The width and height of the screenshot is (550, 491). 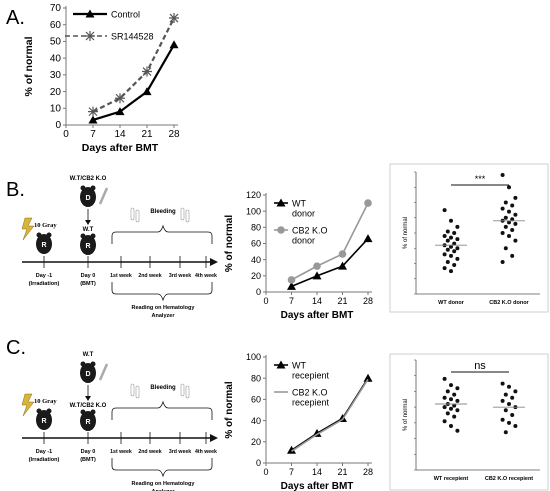 I want to click on legend-label: donor, so click(x=303, y=241).